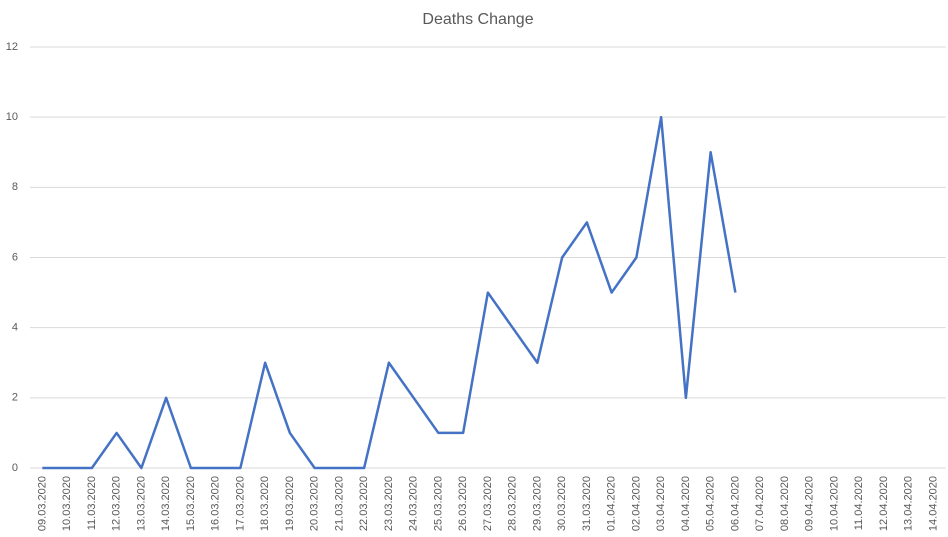 This screenshot has width=948, height=537. Describe the element at coordinates (513, 503) in the screenshot. I see `x-tick-label: 28.03.2020` at that location.